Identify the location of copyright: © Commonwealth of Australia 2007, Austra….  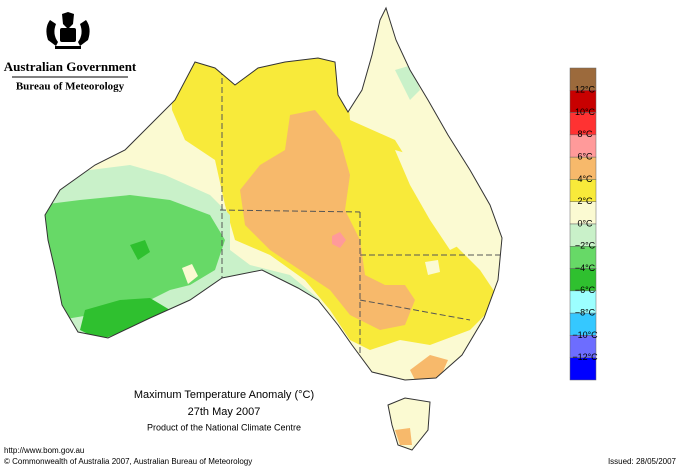
(128, 461).